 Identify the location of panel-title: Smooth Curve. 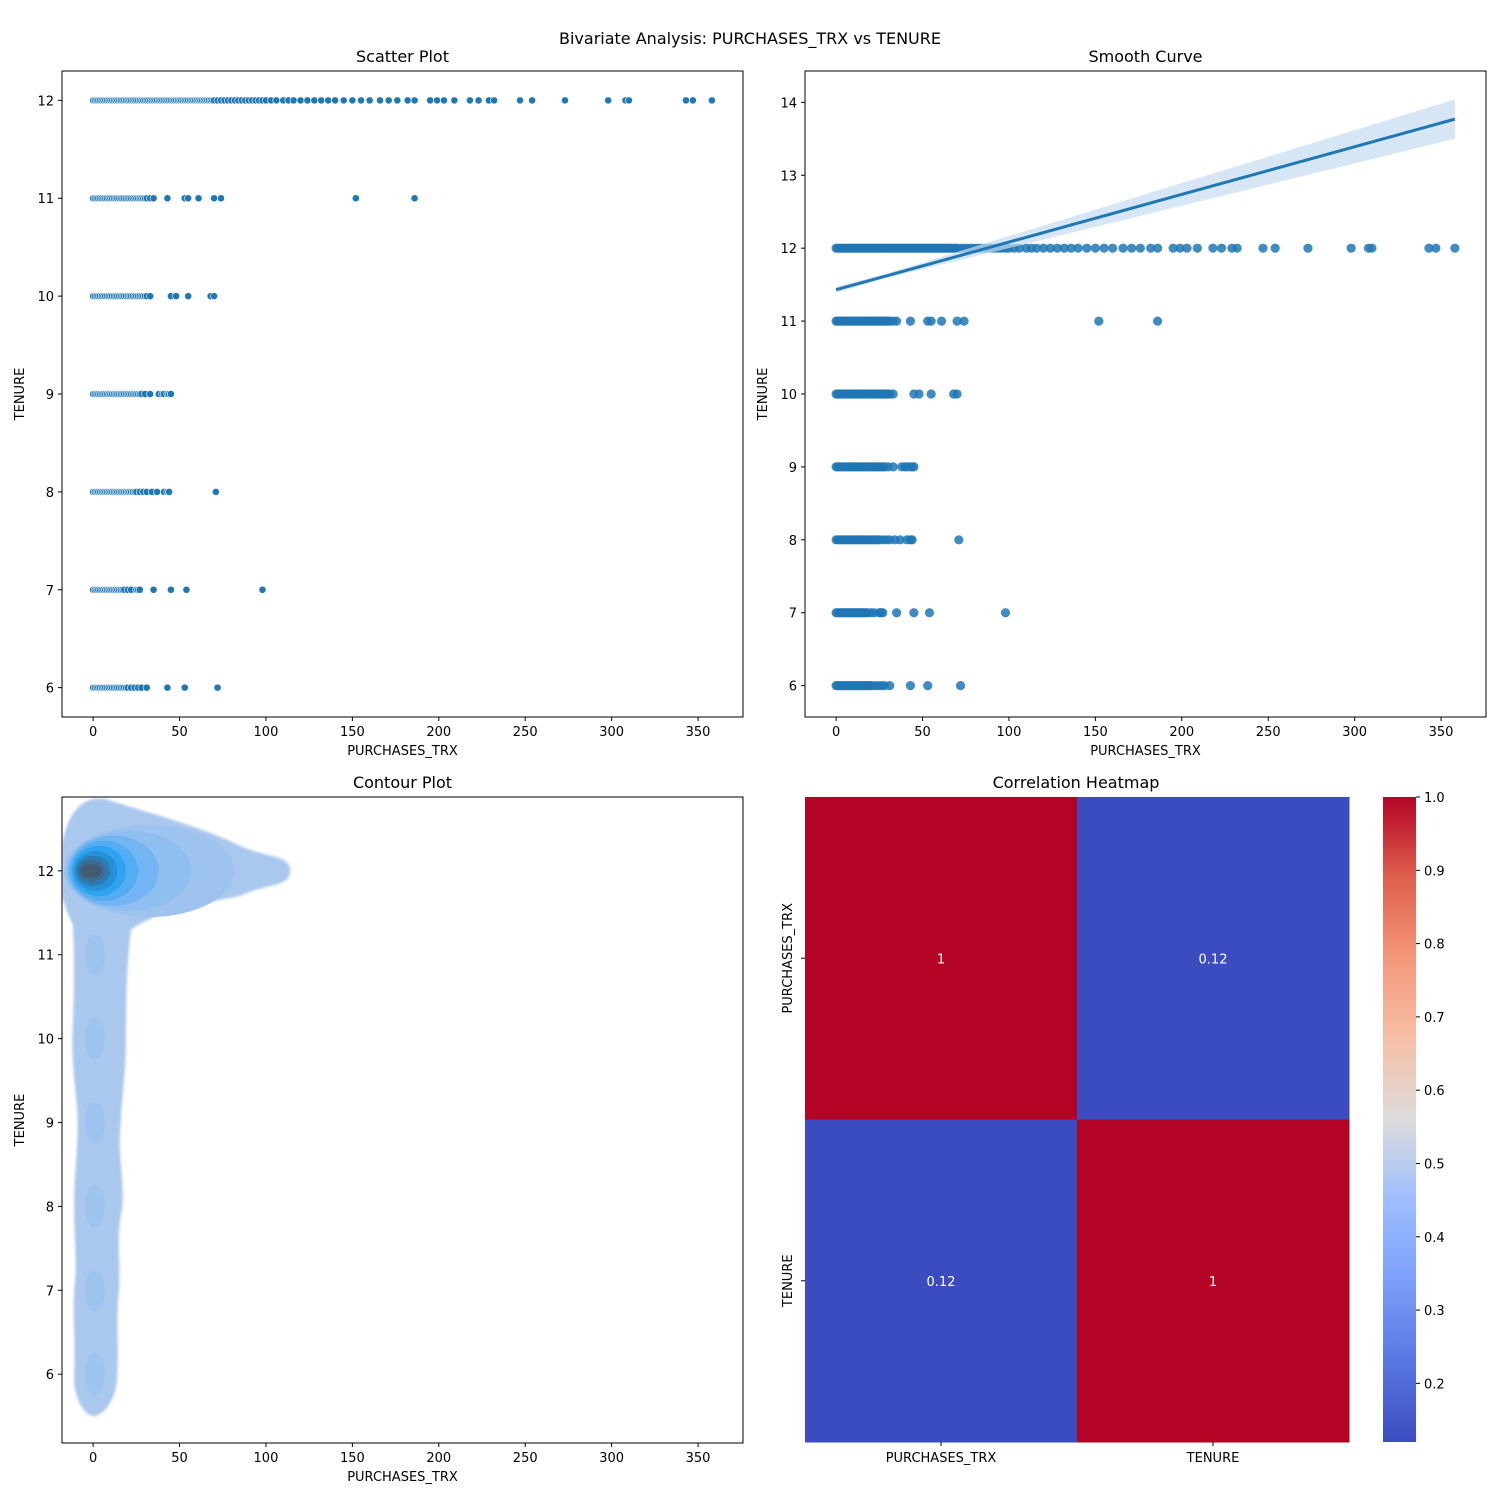
(1145, 56).